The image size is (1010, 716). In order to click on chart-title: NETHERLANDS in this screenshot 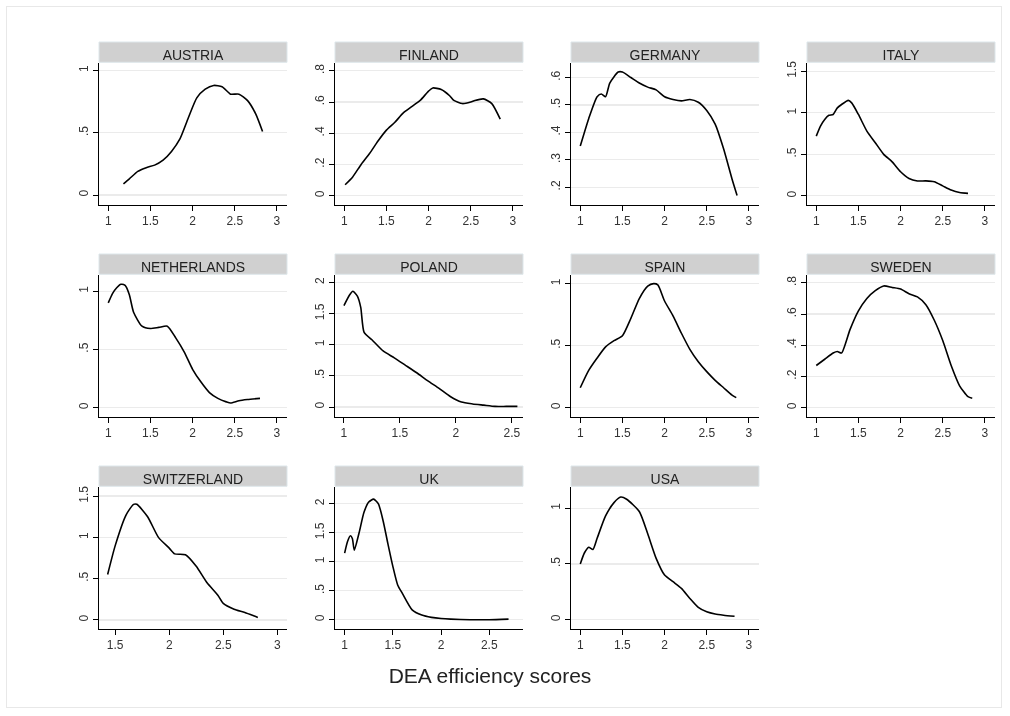, I will do `click(193, 267)`.